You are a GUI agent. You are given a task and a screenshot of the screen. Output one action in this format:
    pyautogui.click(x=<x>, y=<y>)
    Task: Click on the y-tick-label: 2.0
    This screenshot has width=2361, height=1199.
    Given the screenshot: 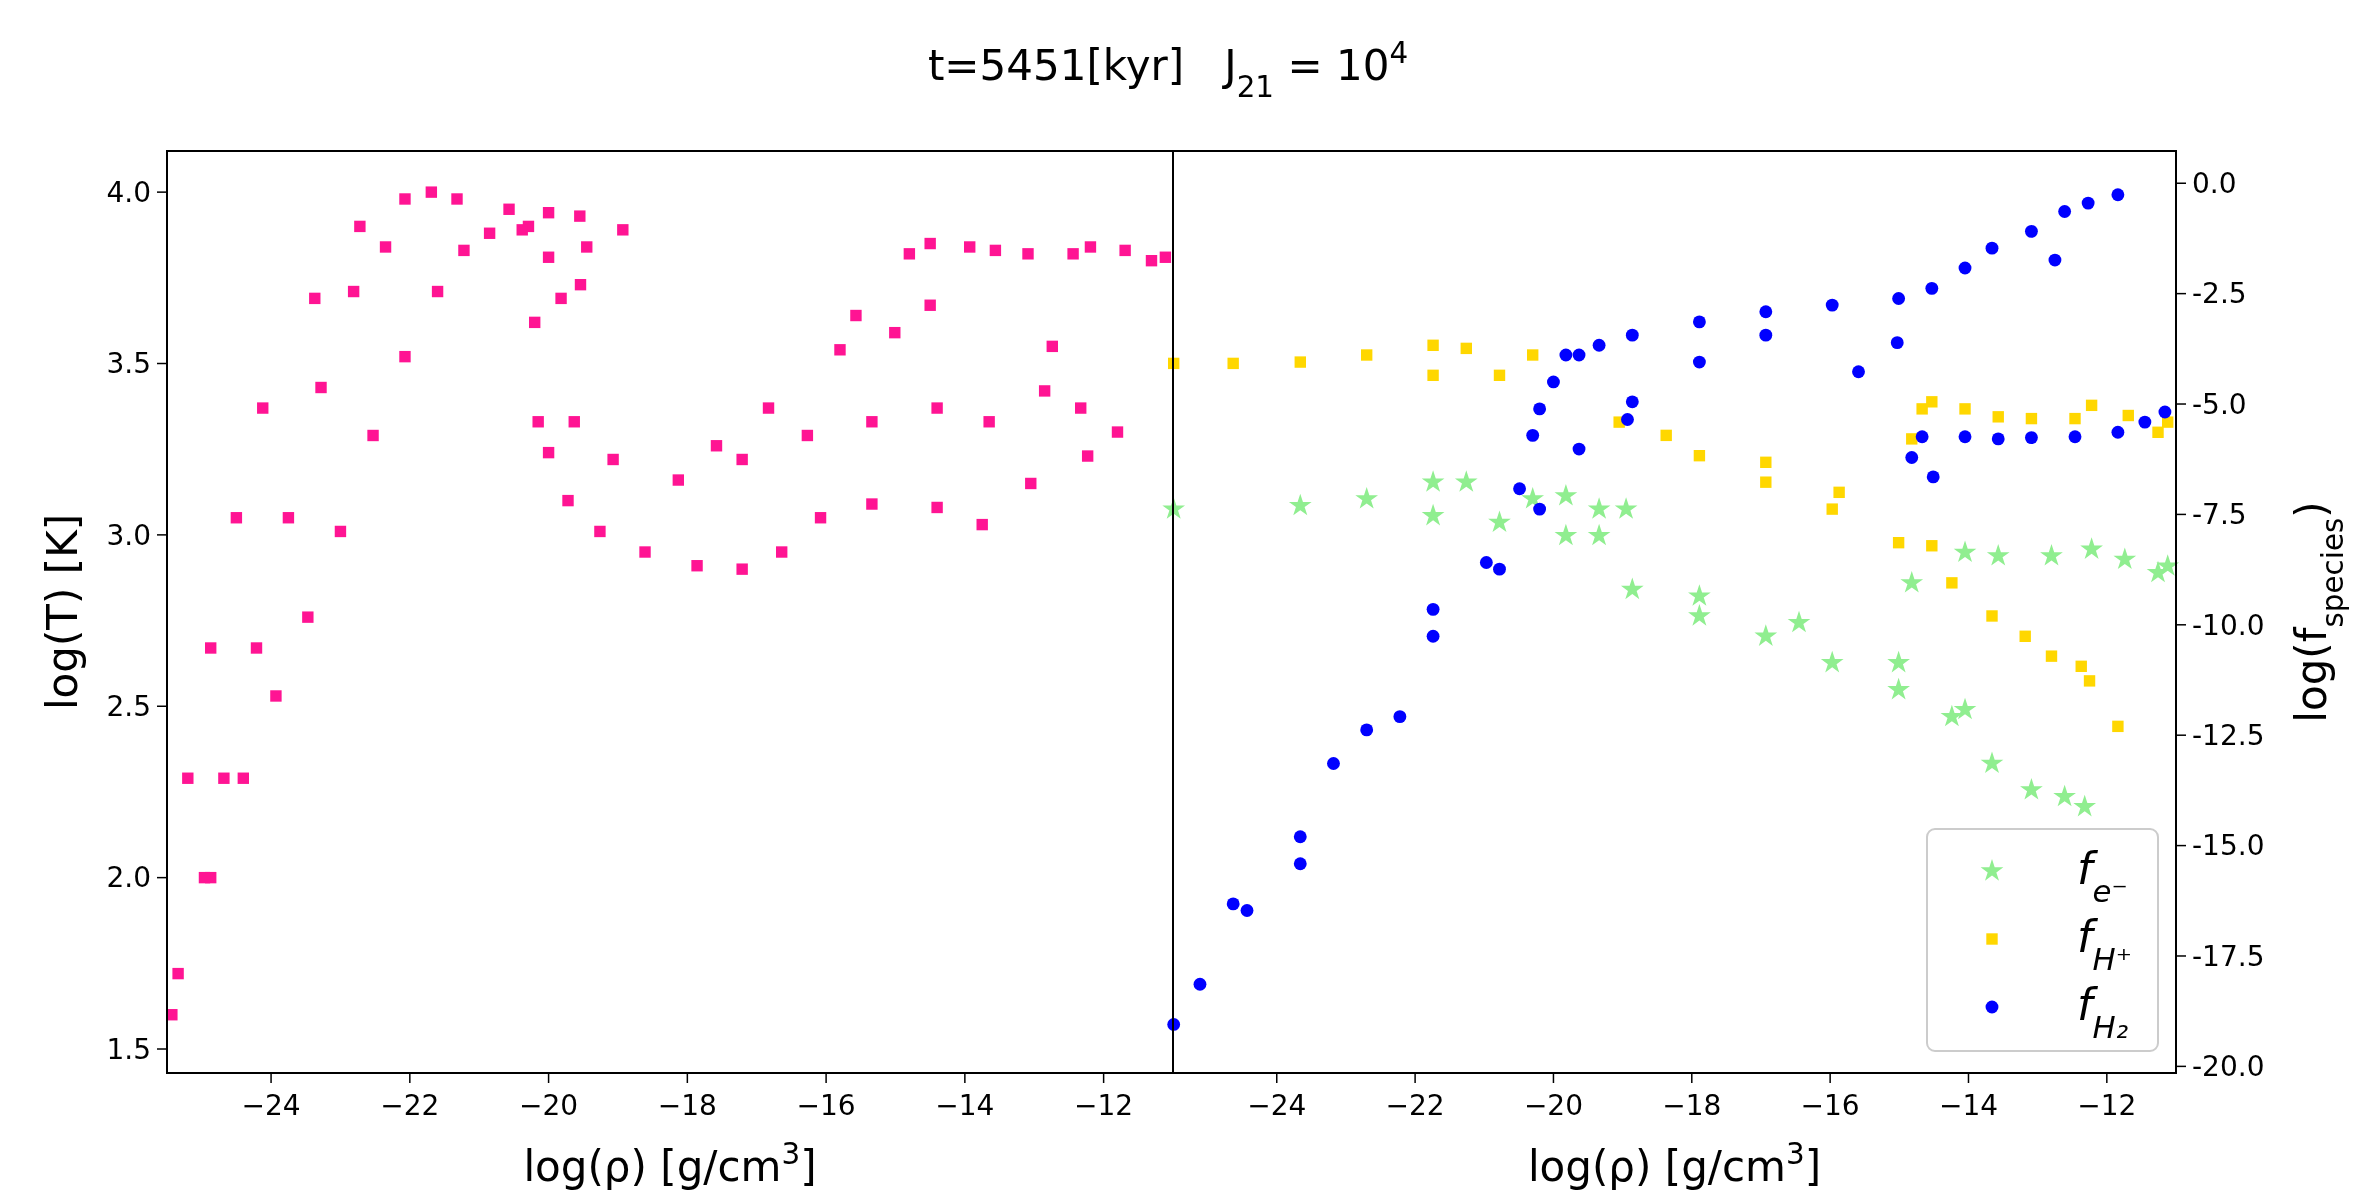 What is the action you would take?
    pyautogui.click(x=128, y=878)
    